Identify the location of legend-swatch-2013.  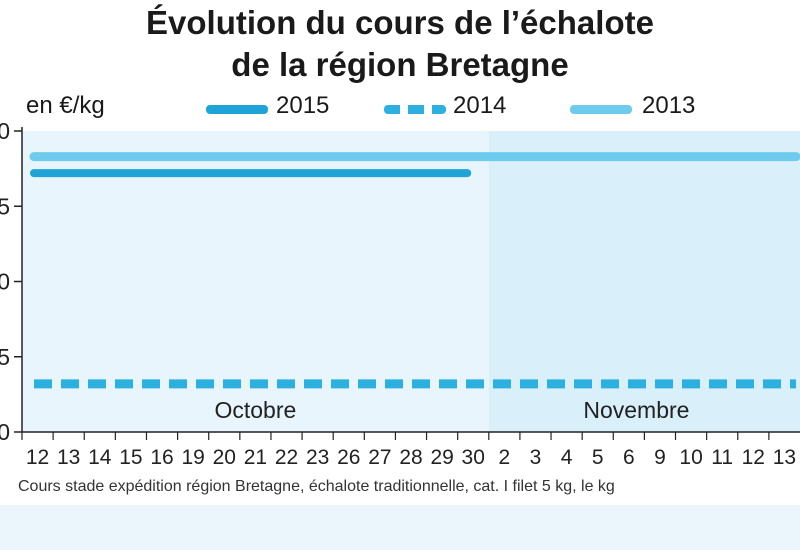
(601, 109).